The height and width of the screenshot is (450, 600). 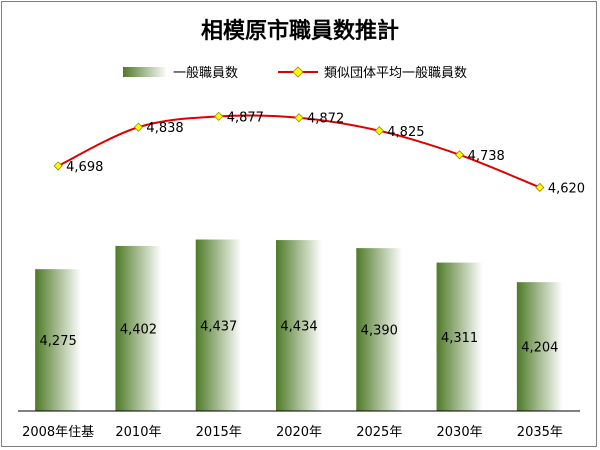 I want to click on x-tick-labels: 2008年住基 2010年 2015年 2020年 2025年 2030年 2035年, so click(x=292, y=432).